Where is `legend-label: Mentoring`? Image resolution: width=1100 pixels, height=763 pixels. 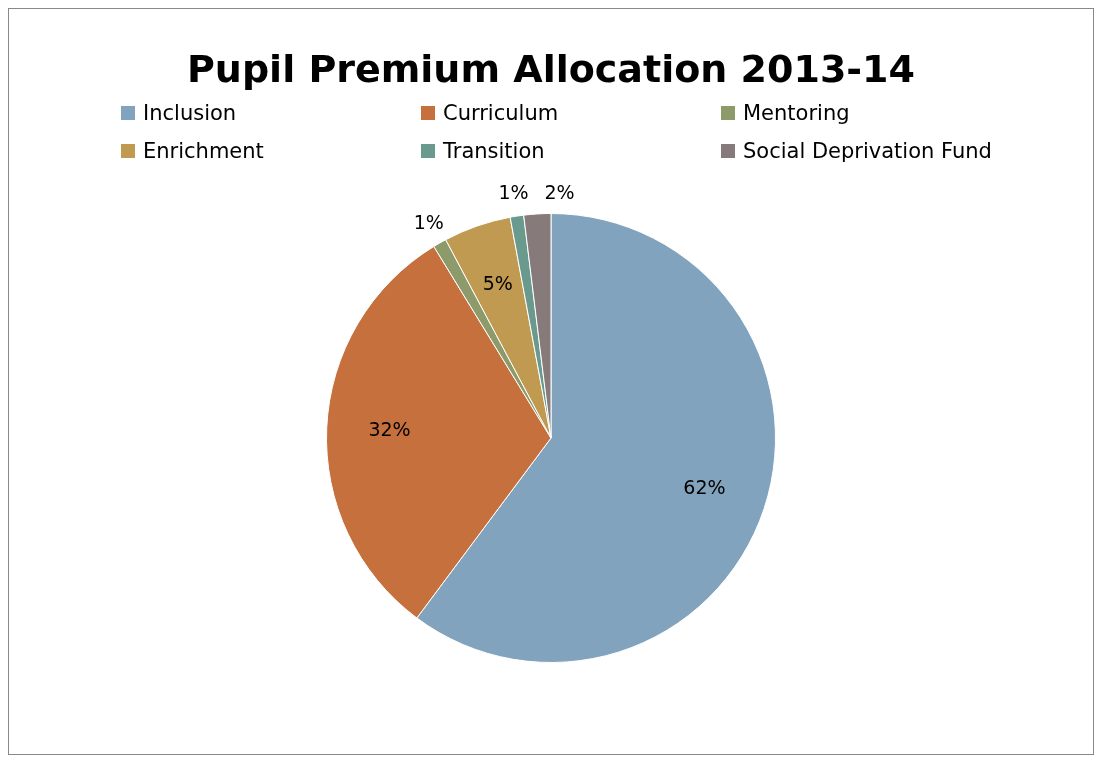 legend-label: Mentoring is located at coordinates (796, 113).